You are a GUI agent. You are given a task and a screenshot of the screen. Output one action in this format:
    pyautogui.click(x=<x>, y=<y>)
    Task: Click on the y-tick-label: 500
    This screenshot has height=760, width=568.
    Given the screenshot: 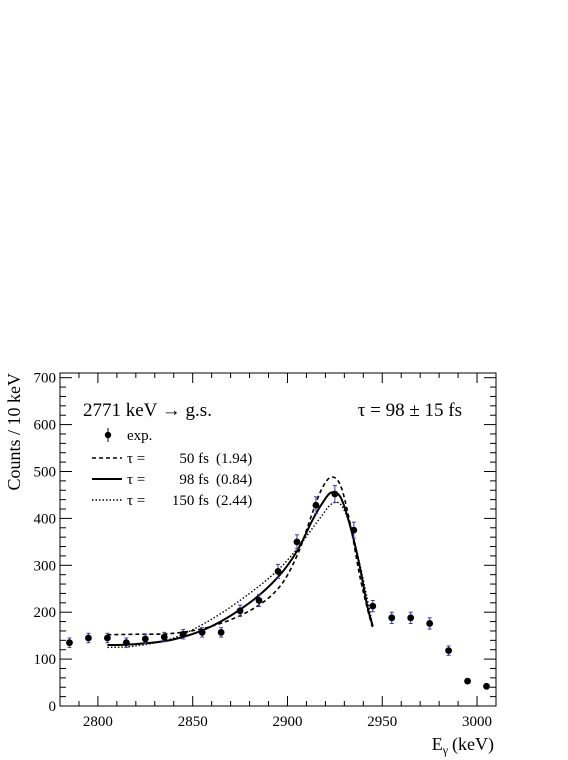 What is the action you would take?
    pyautogui.click(x=45, y=472)
    